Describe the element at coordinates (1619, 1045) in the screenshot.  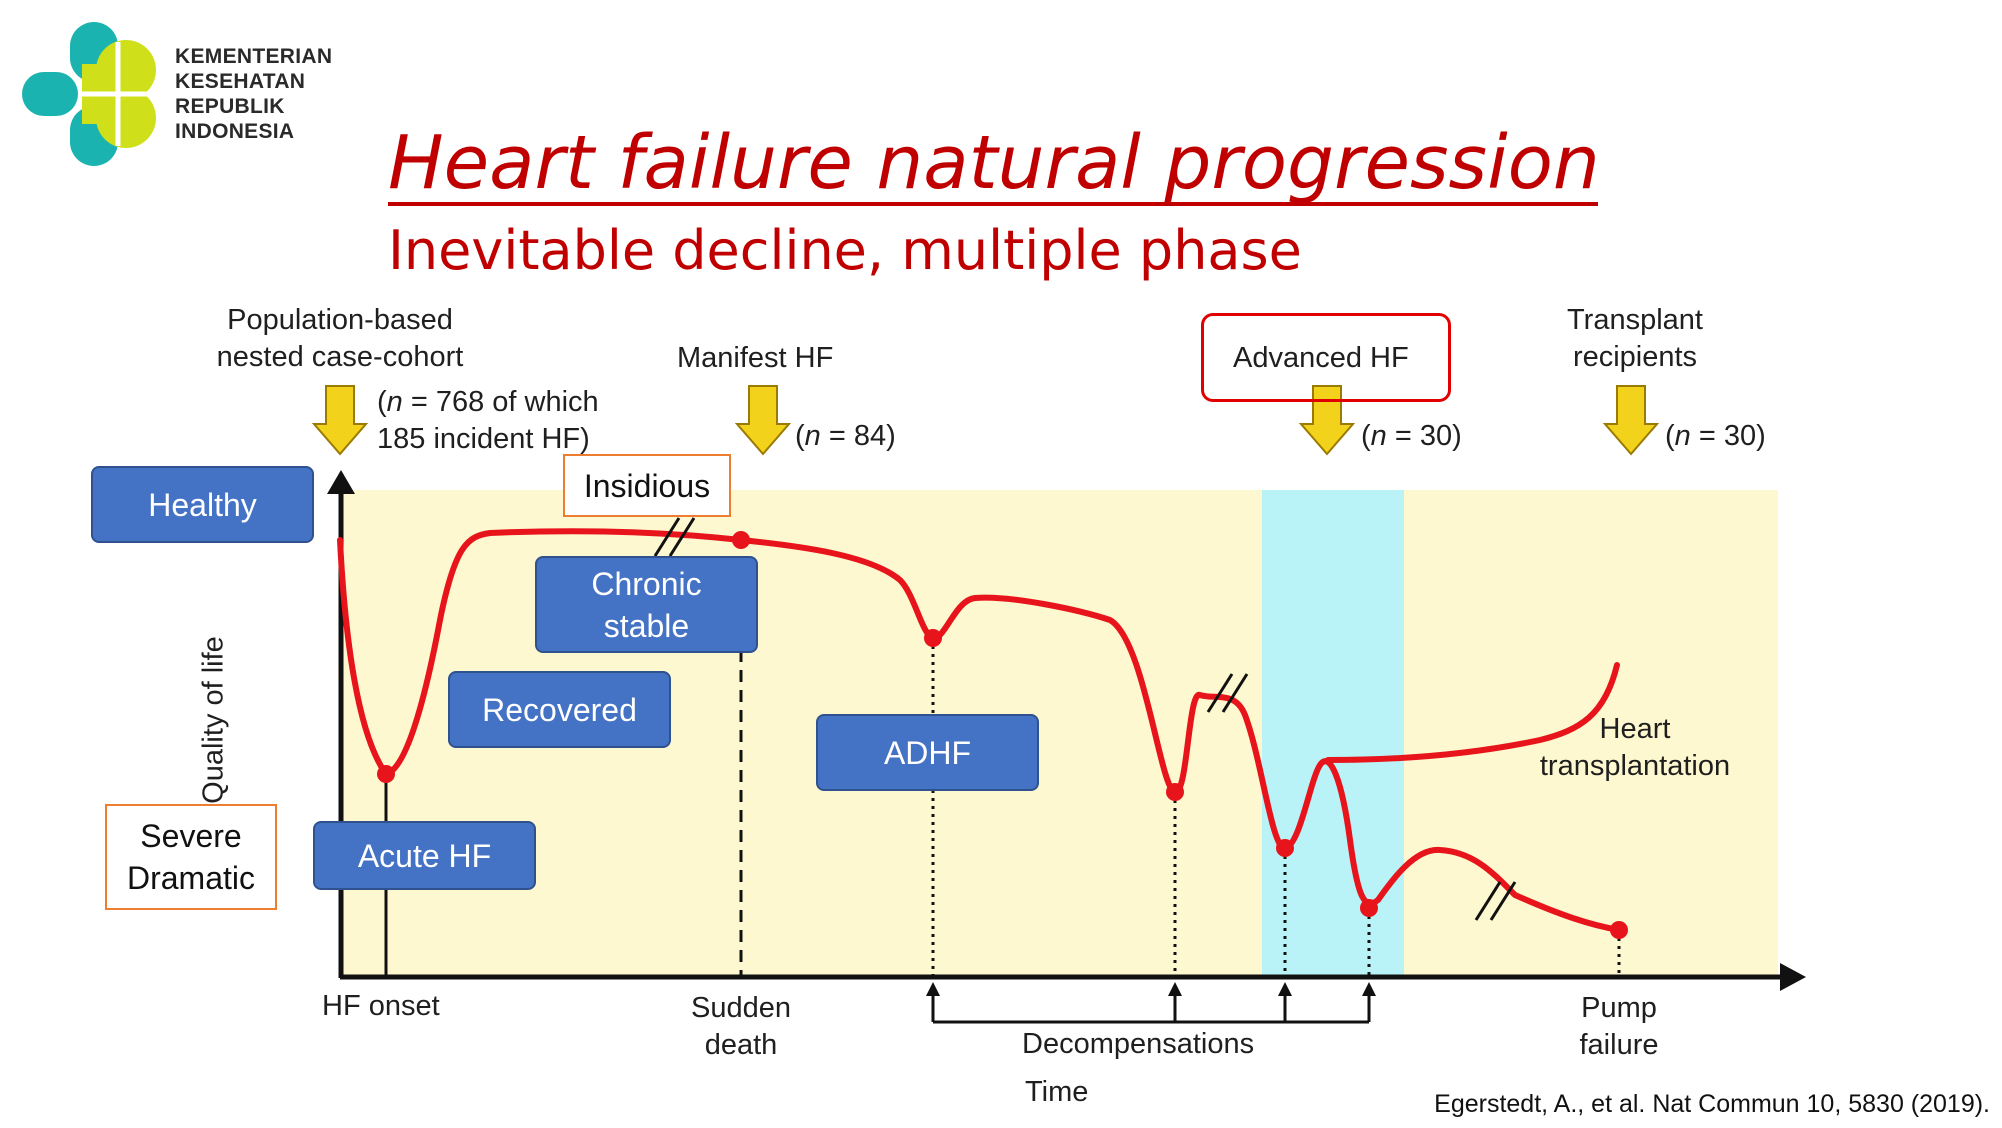
I see `pump-failure-line: failure` at that location.